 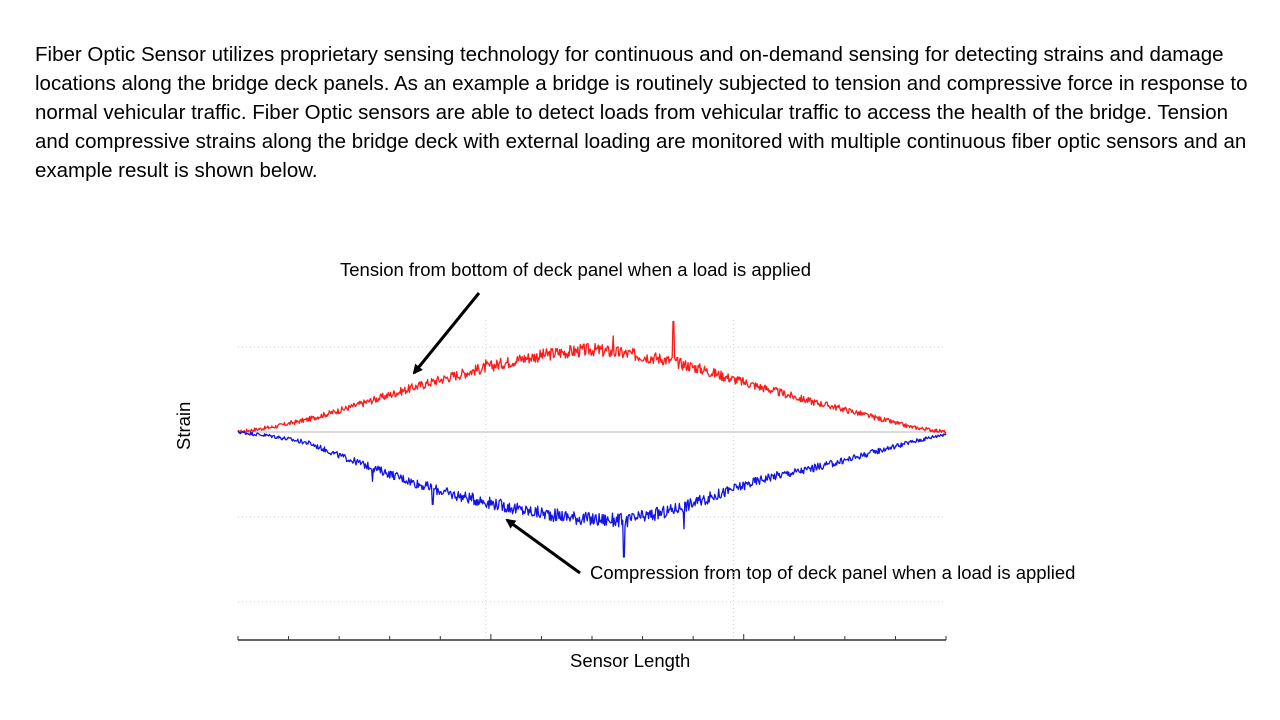 I want to click on tension-arrow-icon, so click(x=446, y=333).